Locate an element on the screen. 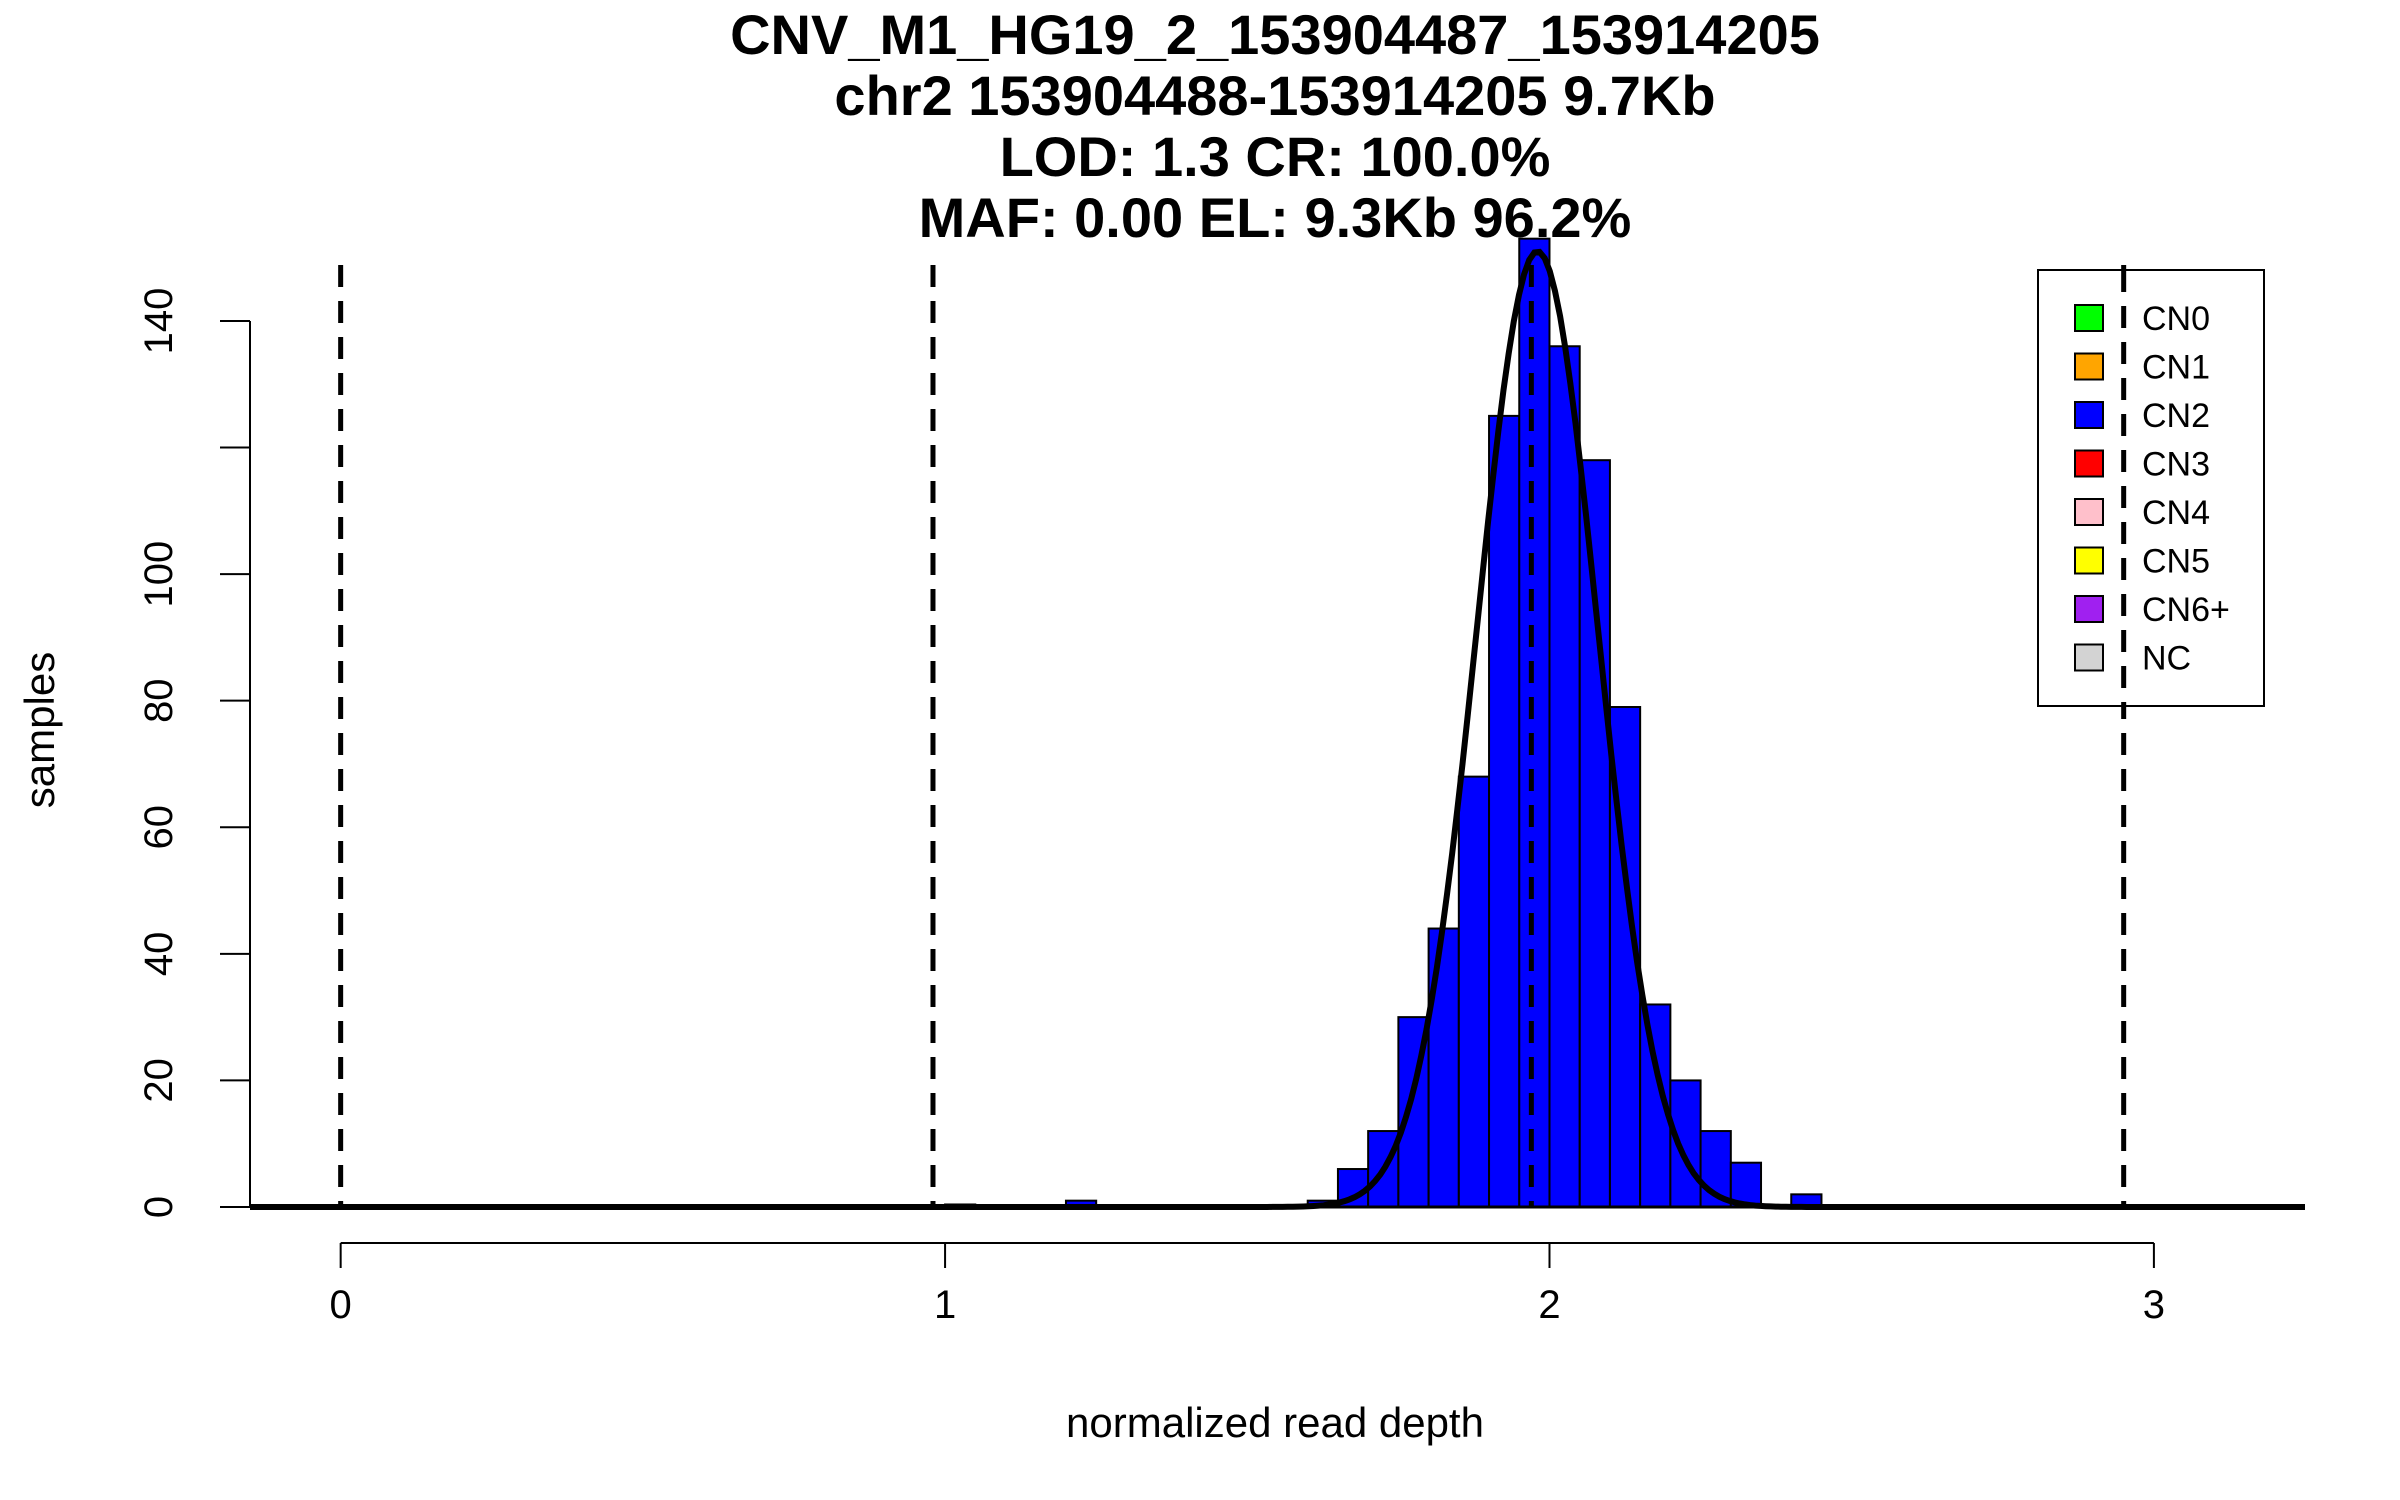 The image size is (2400, 1500). y-tick-label: 0 is located at coordinates (159, 1207).